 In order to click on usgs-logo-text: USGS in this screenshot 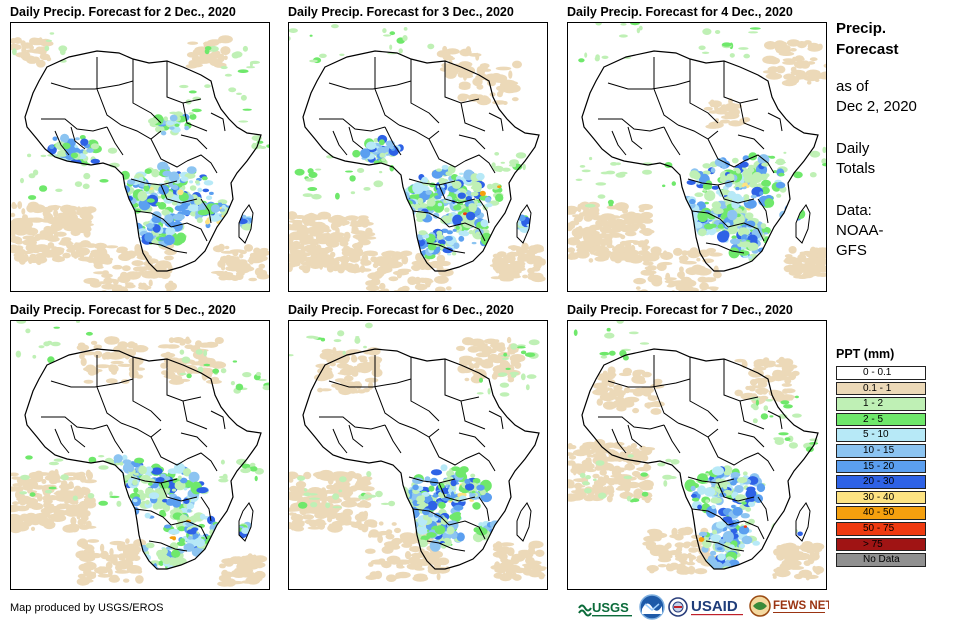, I will do `click(610, 607)`.